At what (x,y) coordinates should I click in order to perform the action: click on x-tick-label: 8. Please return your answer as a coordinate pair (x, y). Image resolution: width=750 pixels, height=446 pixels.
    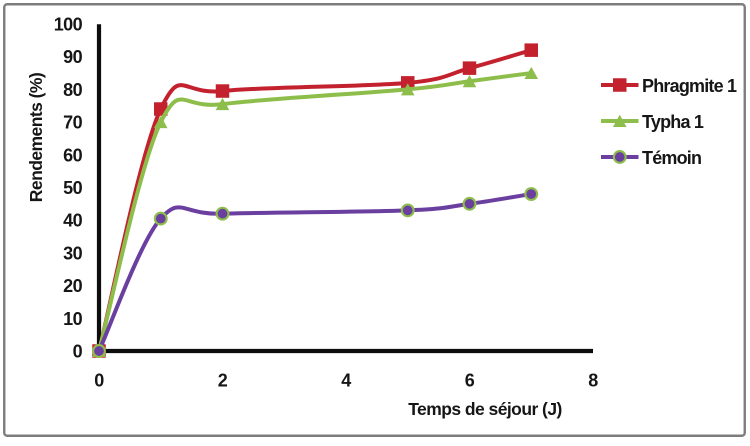
    Looking at the image, I should click on (593, 381).